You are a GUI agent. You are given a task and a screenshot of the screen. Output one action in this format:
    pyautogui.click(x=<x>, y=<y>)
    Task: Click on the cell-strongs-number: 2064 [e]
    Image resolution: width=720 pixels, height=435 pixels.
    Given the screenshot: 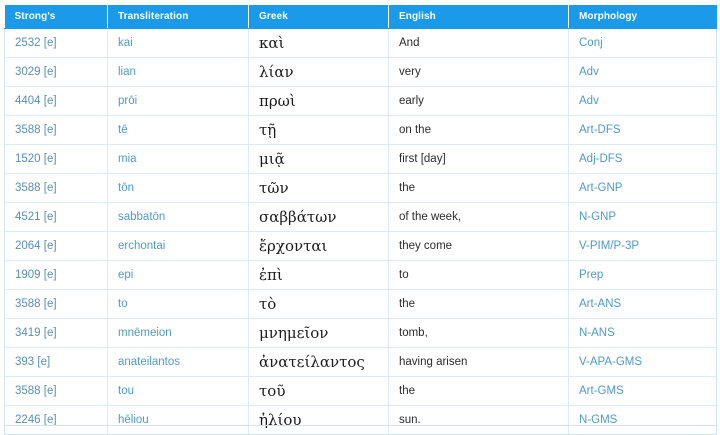 What is the action you would take?
    pyautogui.click(x=56, y=246)
    